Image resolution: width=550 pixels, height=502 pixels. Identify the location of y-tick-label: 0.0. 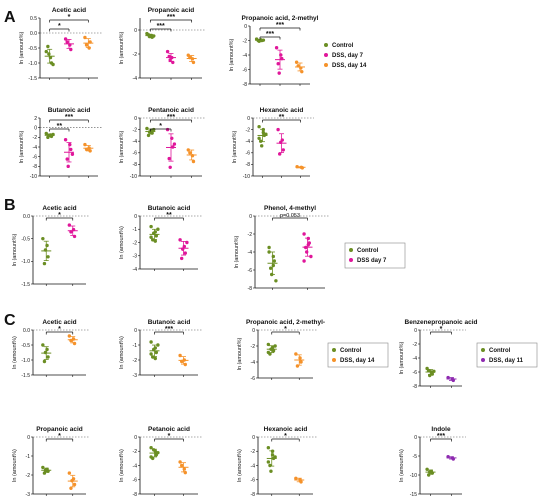
(26, 331).